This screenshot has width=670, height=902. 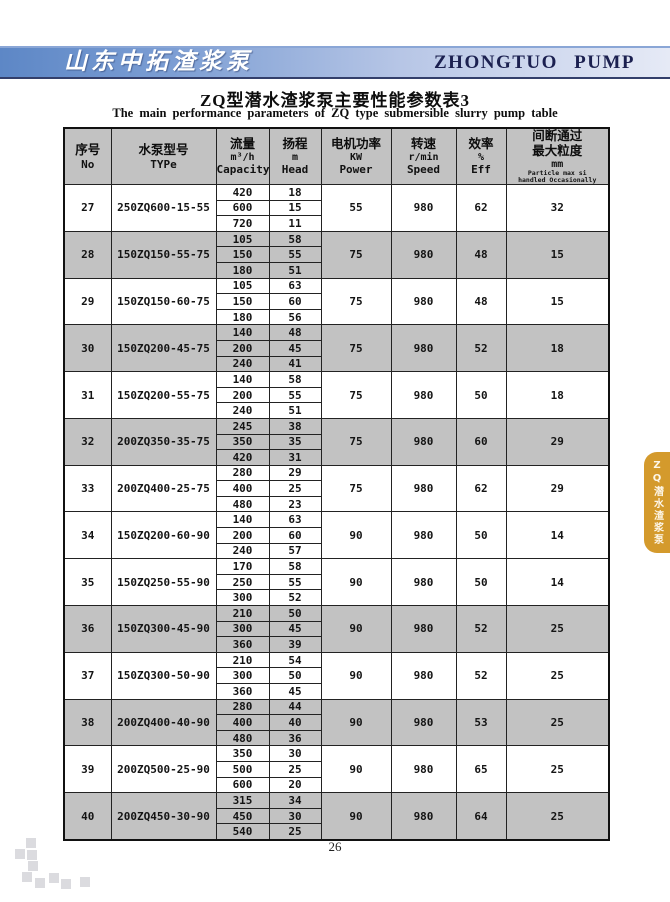 I want to click on table-row: 36 150ZQ300-45-90 210 50 90 980 52 25, so click(x=336, y=629).